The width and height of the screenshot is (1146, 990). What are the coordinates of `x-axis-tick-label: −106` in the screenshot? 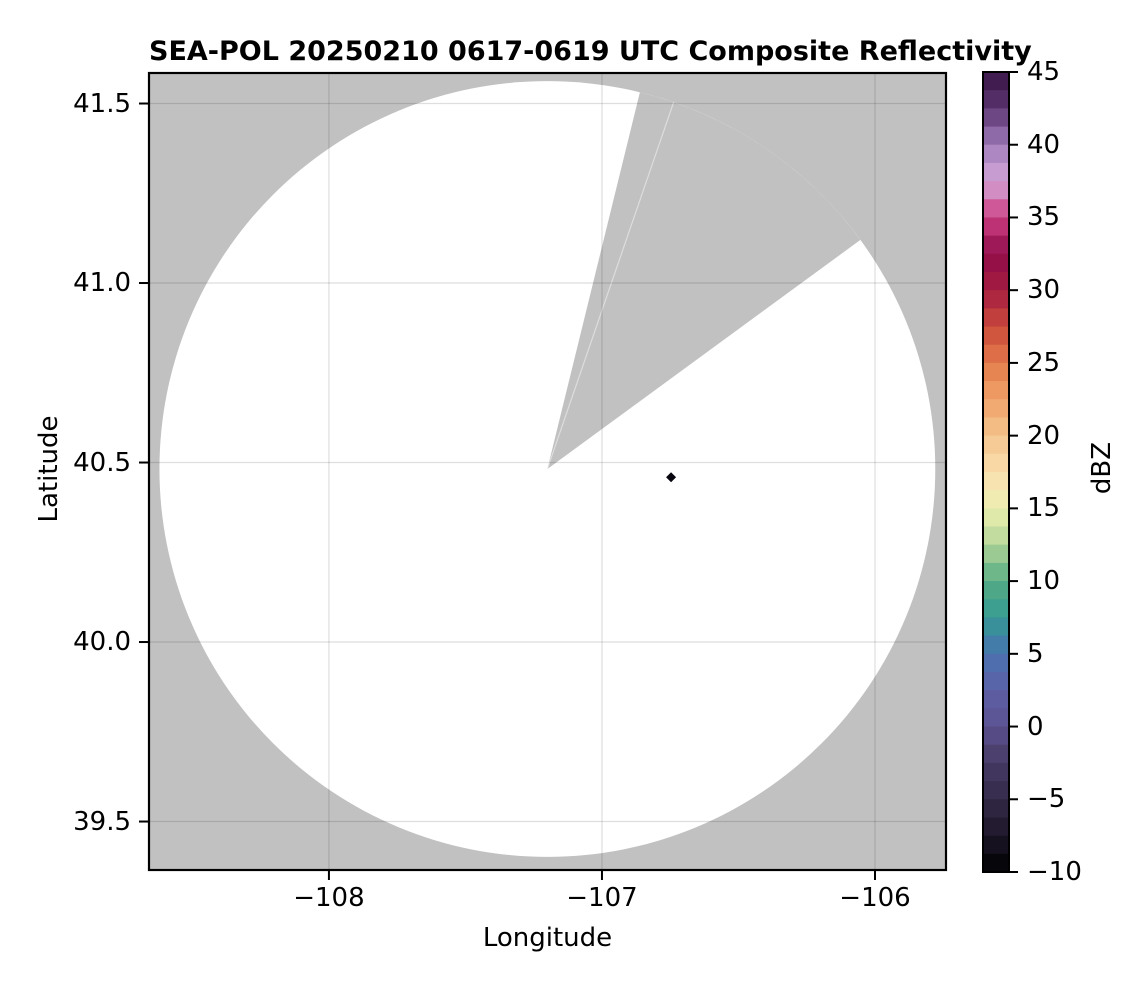 It's located at (875, 898).